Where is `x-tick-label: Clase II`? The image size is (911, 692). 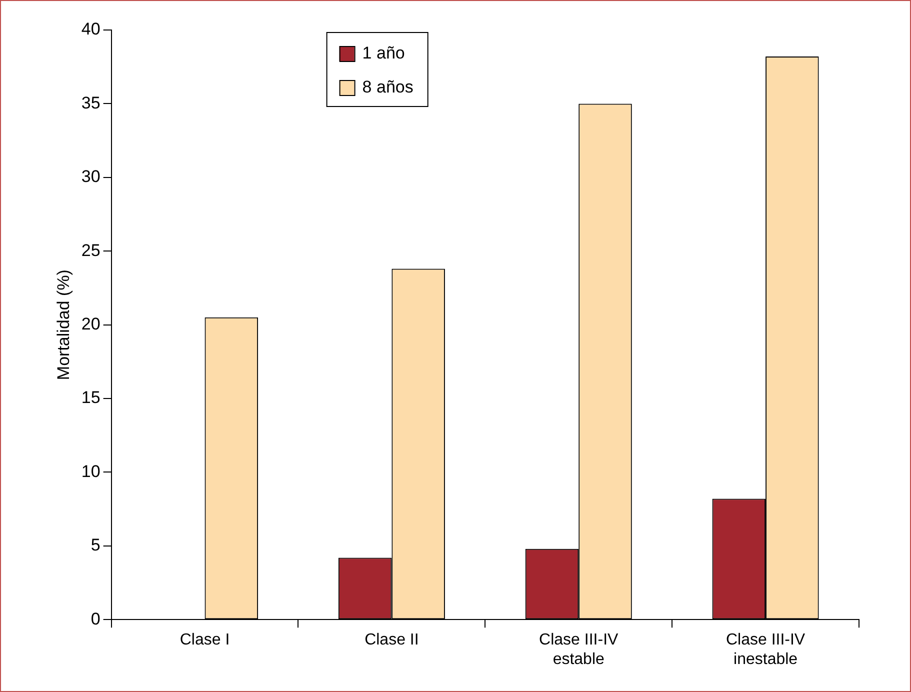
x-tick-label: Clase II is located at coordinates (391, 640).